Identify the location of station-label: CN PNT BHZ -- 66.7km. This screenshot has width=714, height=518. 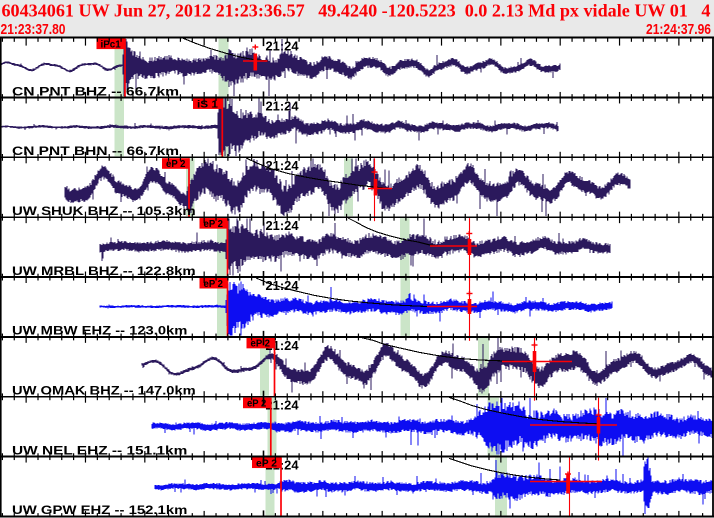
(95, 92).